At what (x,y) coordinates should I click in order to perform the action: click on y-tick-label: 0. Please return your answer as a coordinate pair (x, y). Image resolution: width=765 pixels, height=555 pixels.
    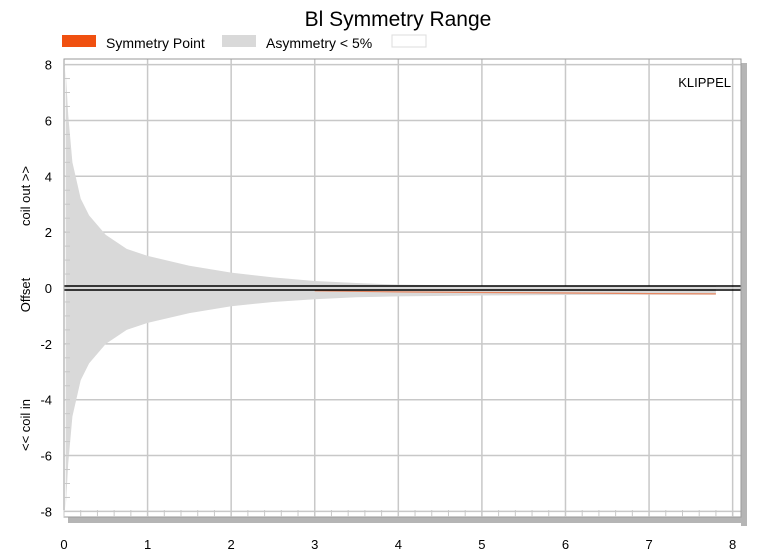
    Looking at the image, I should click on (48, 288).